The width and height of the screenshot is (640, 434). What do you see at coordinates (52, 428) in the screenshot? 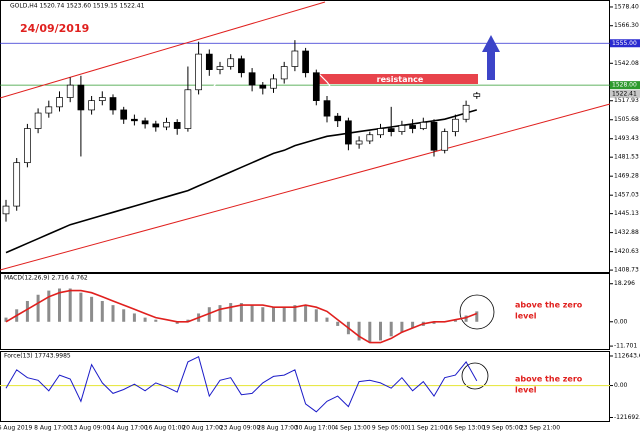
I see `x-tick-label: 8 Aug 17:00` at bounding box center [52, 428].